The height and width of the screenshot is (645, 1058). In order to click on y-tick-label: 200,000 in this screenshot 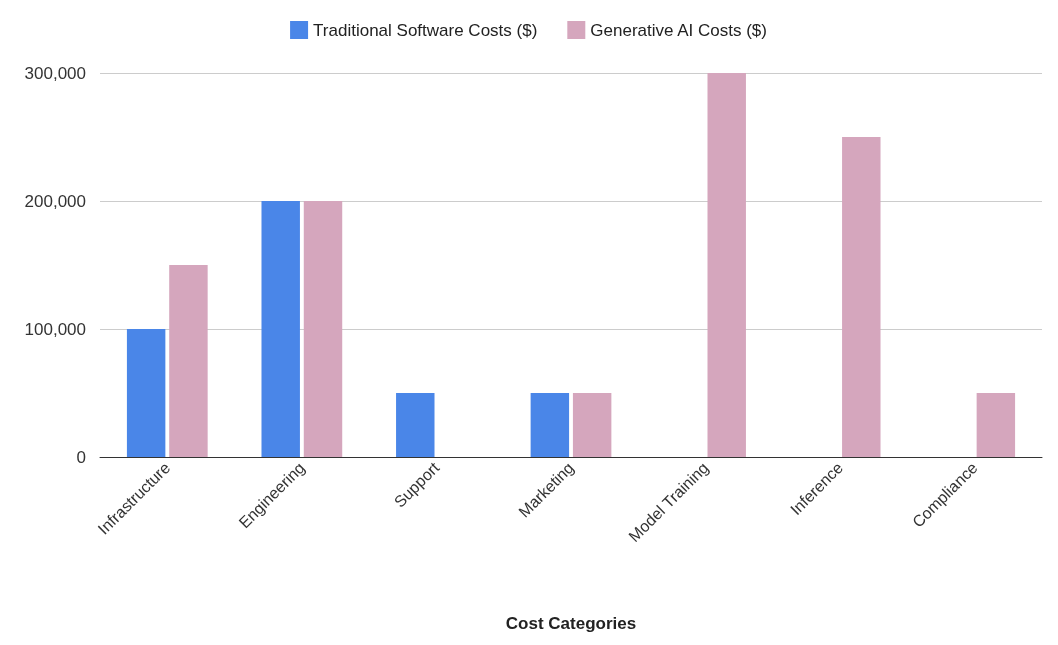, I will do `click(55, 201)`.